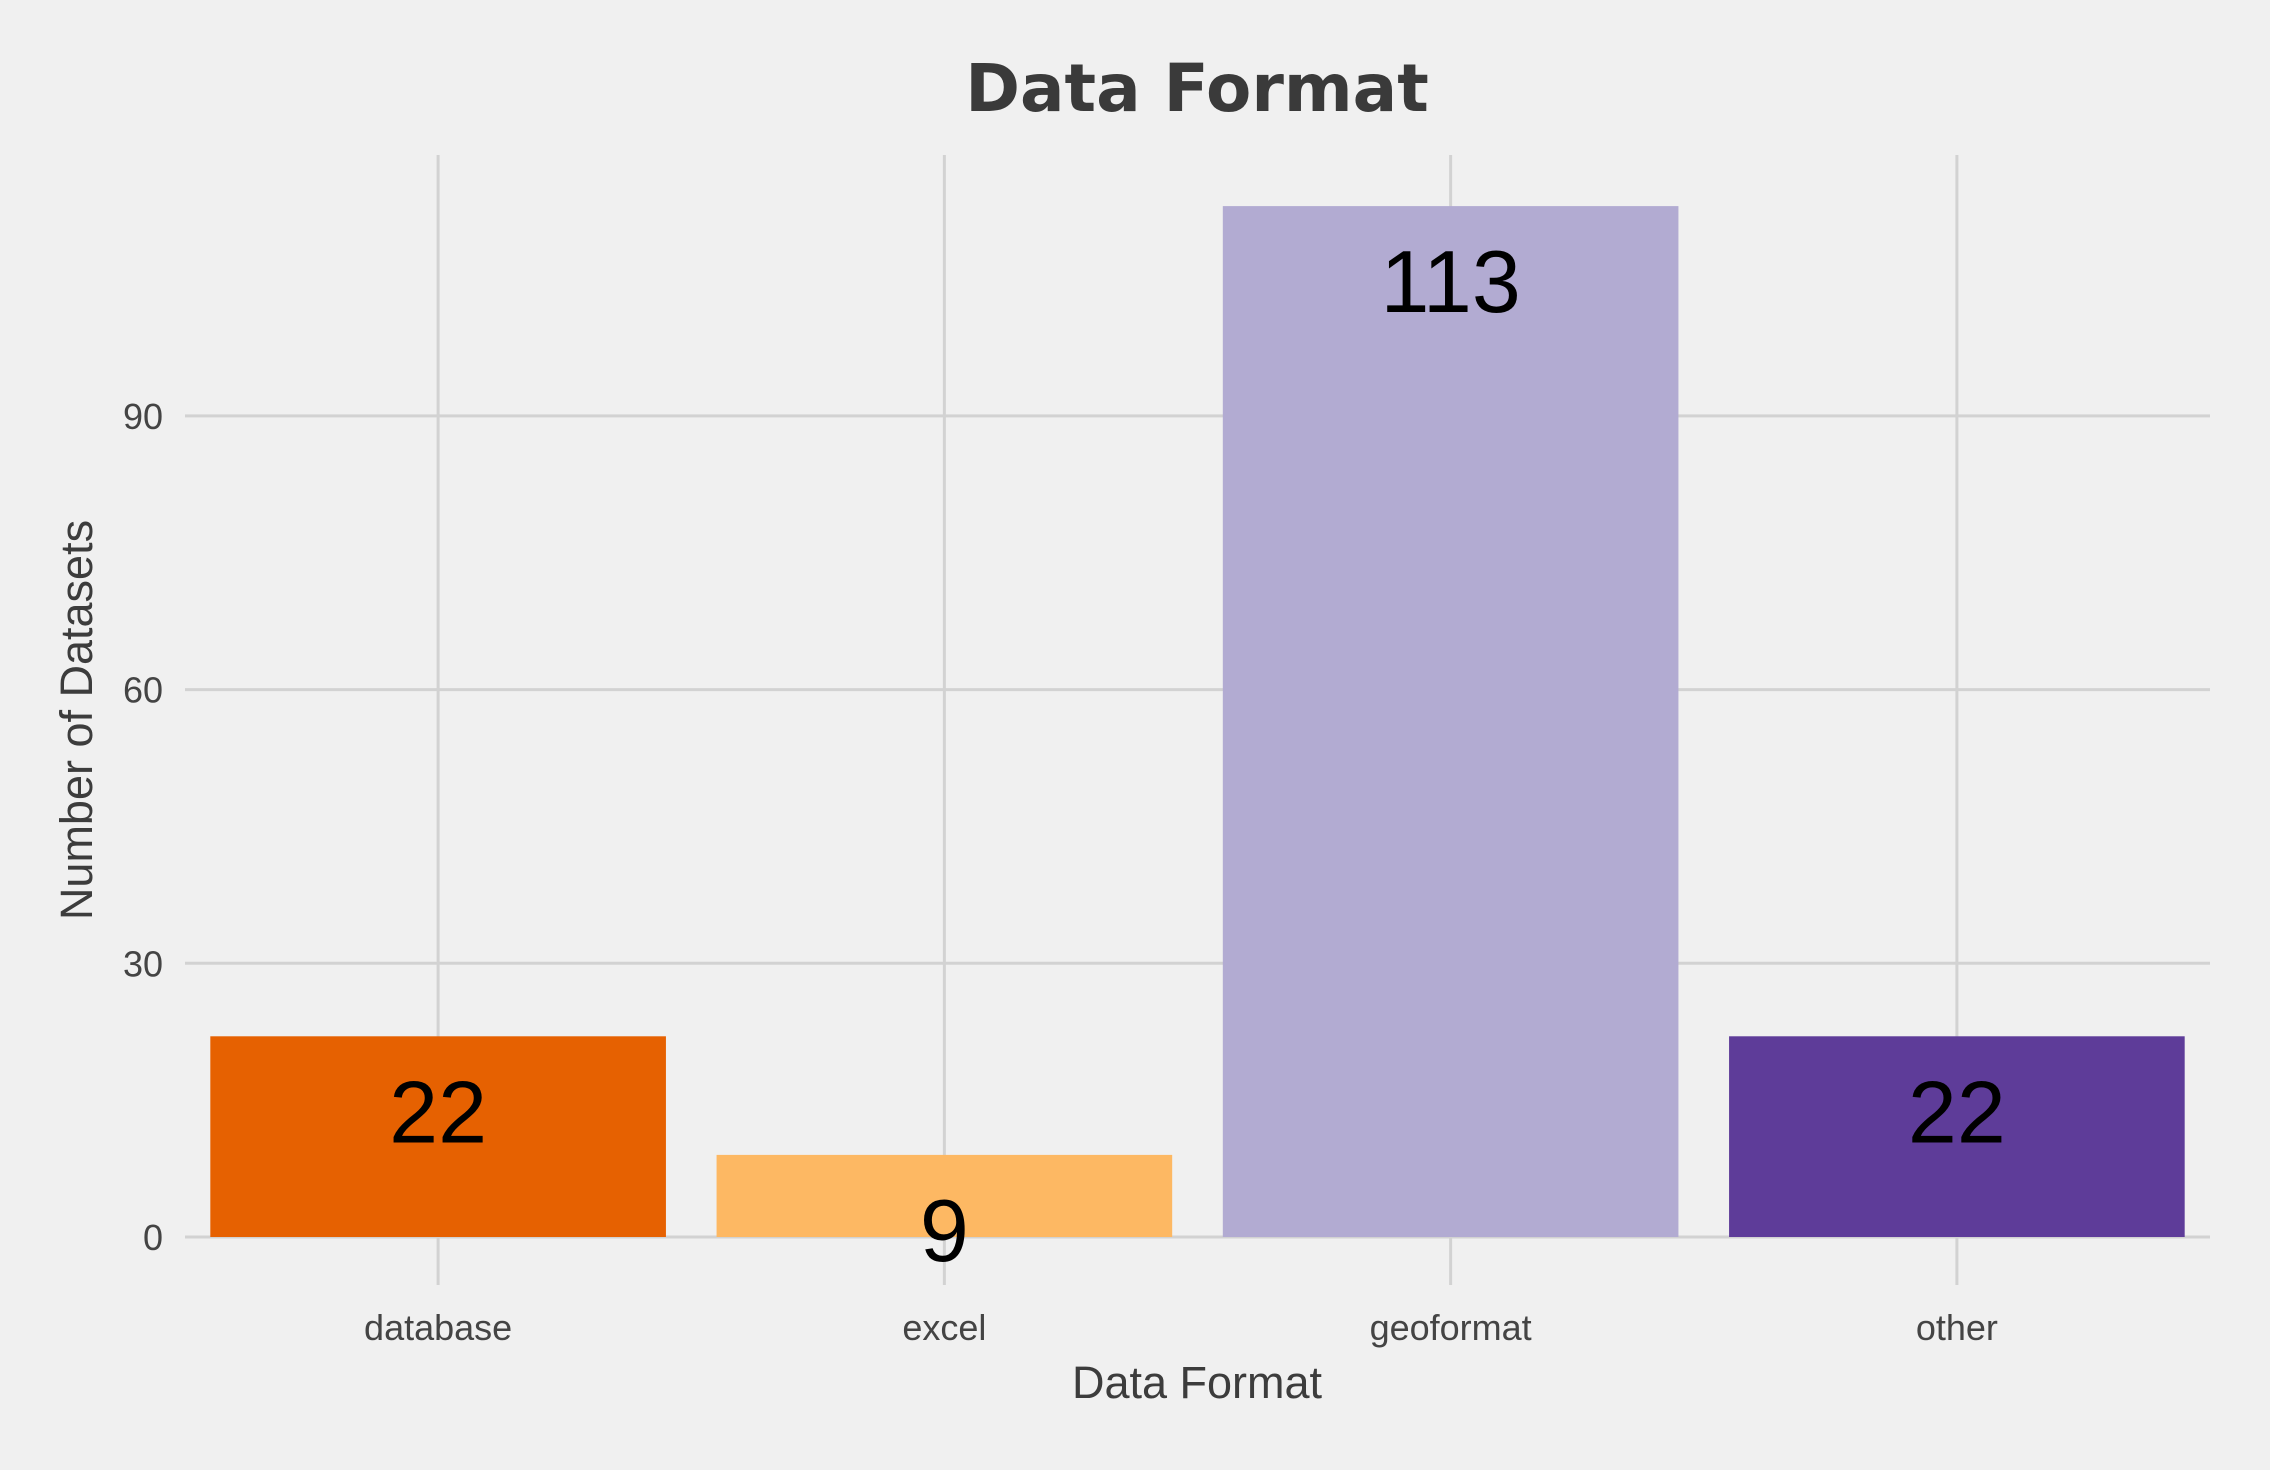 This screenshot has width=2270, height=1470. What do you see at coordinates (143, 963) in the screenshot?
I see `y-tick-label: 30` at bounding box center [143, 963].